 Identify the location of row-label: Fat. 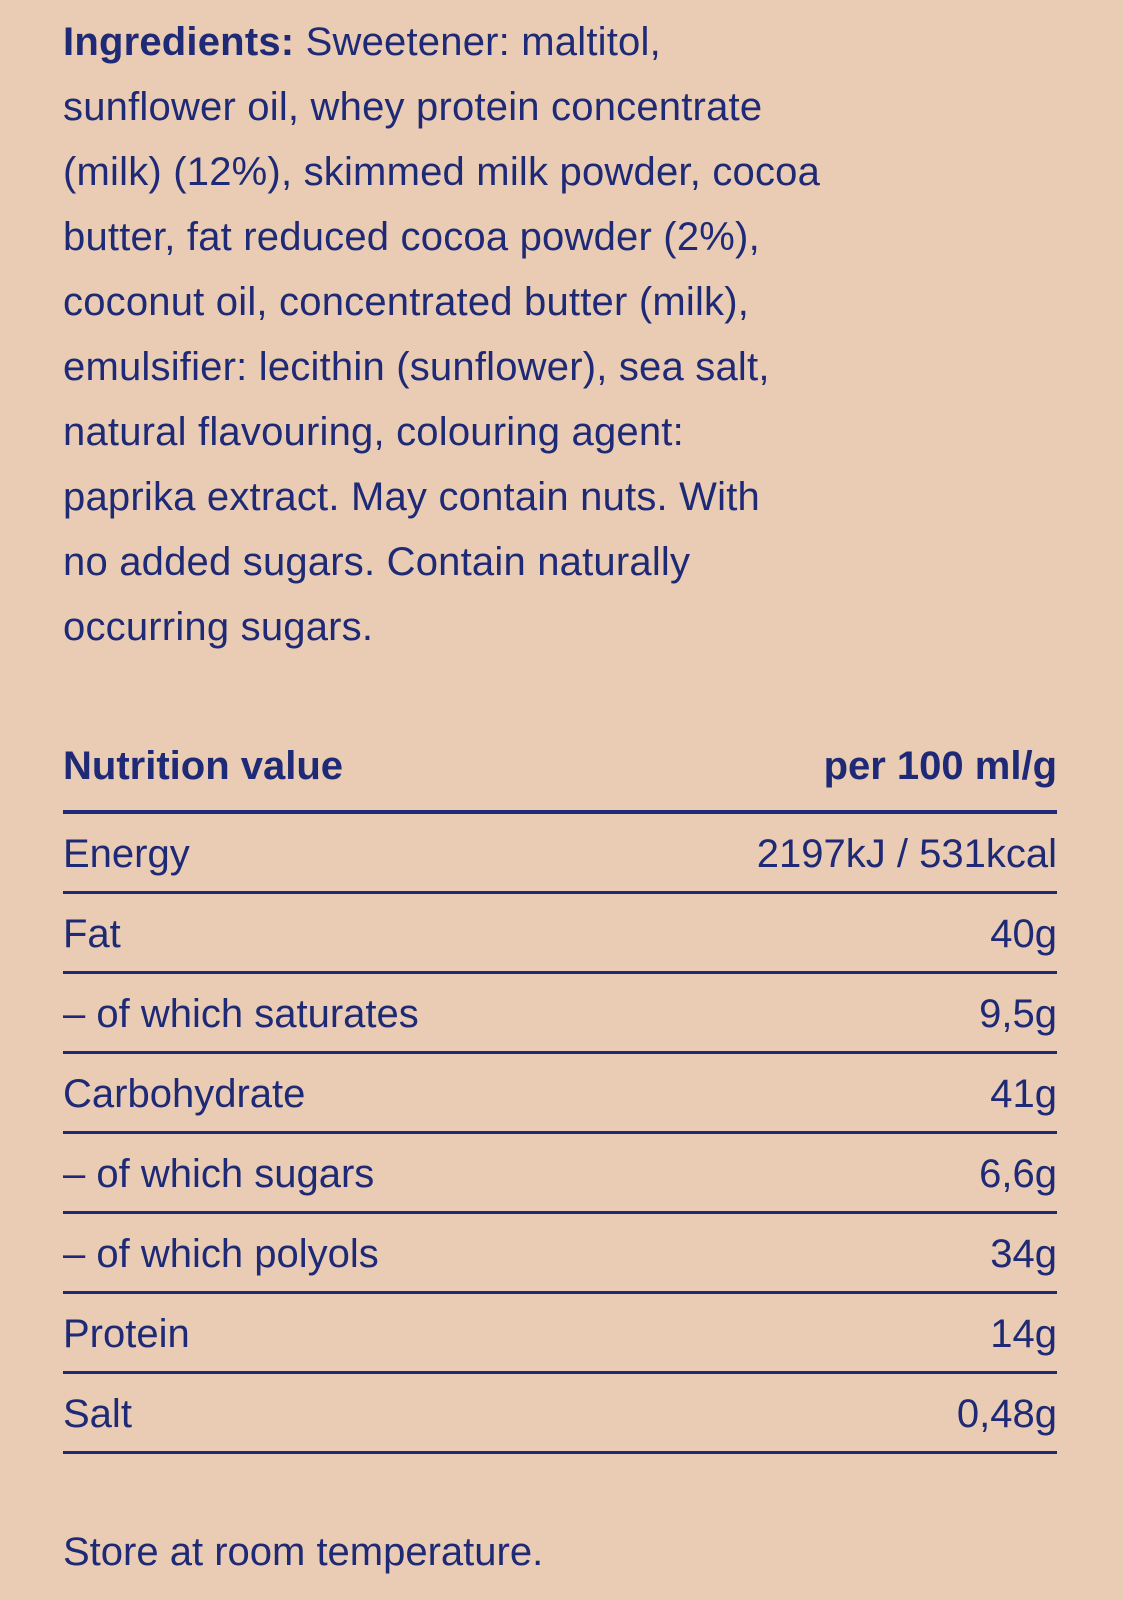
(92, 934).